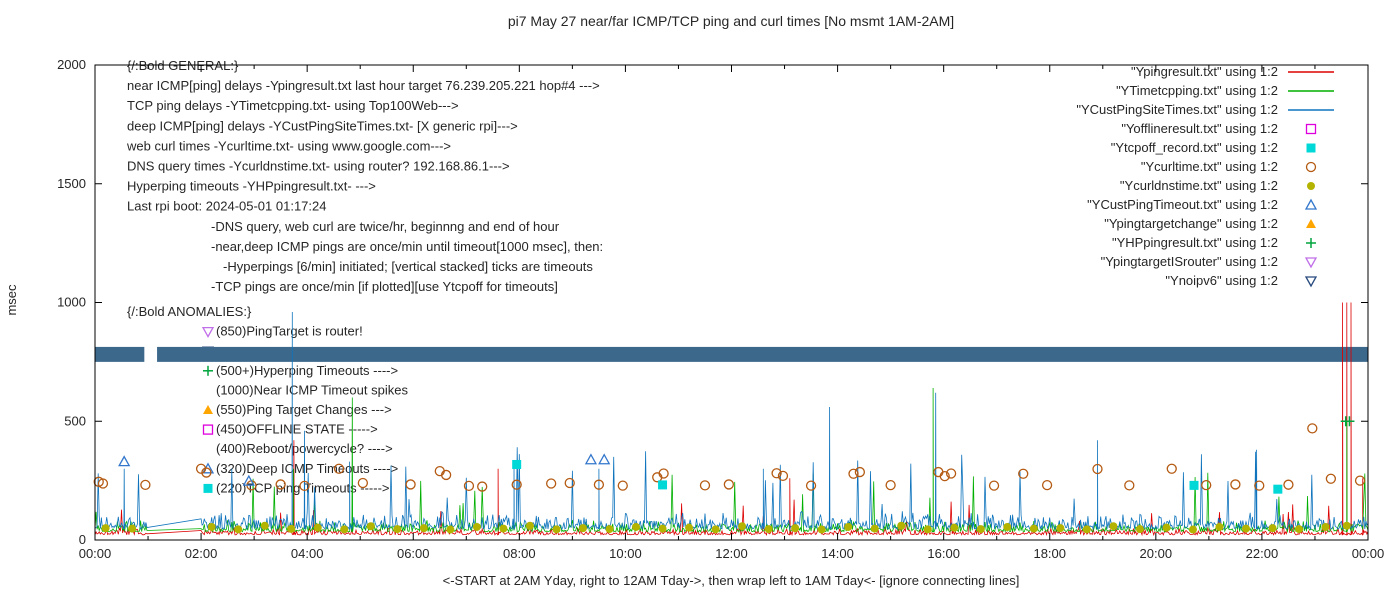  What do you see at coordinates (1311, 282) in the screenshot?
I see `legend-triangle-down-open-sample` at bounding box center [1311, 282].